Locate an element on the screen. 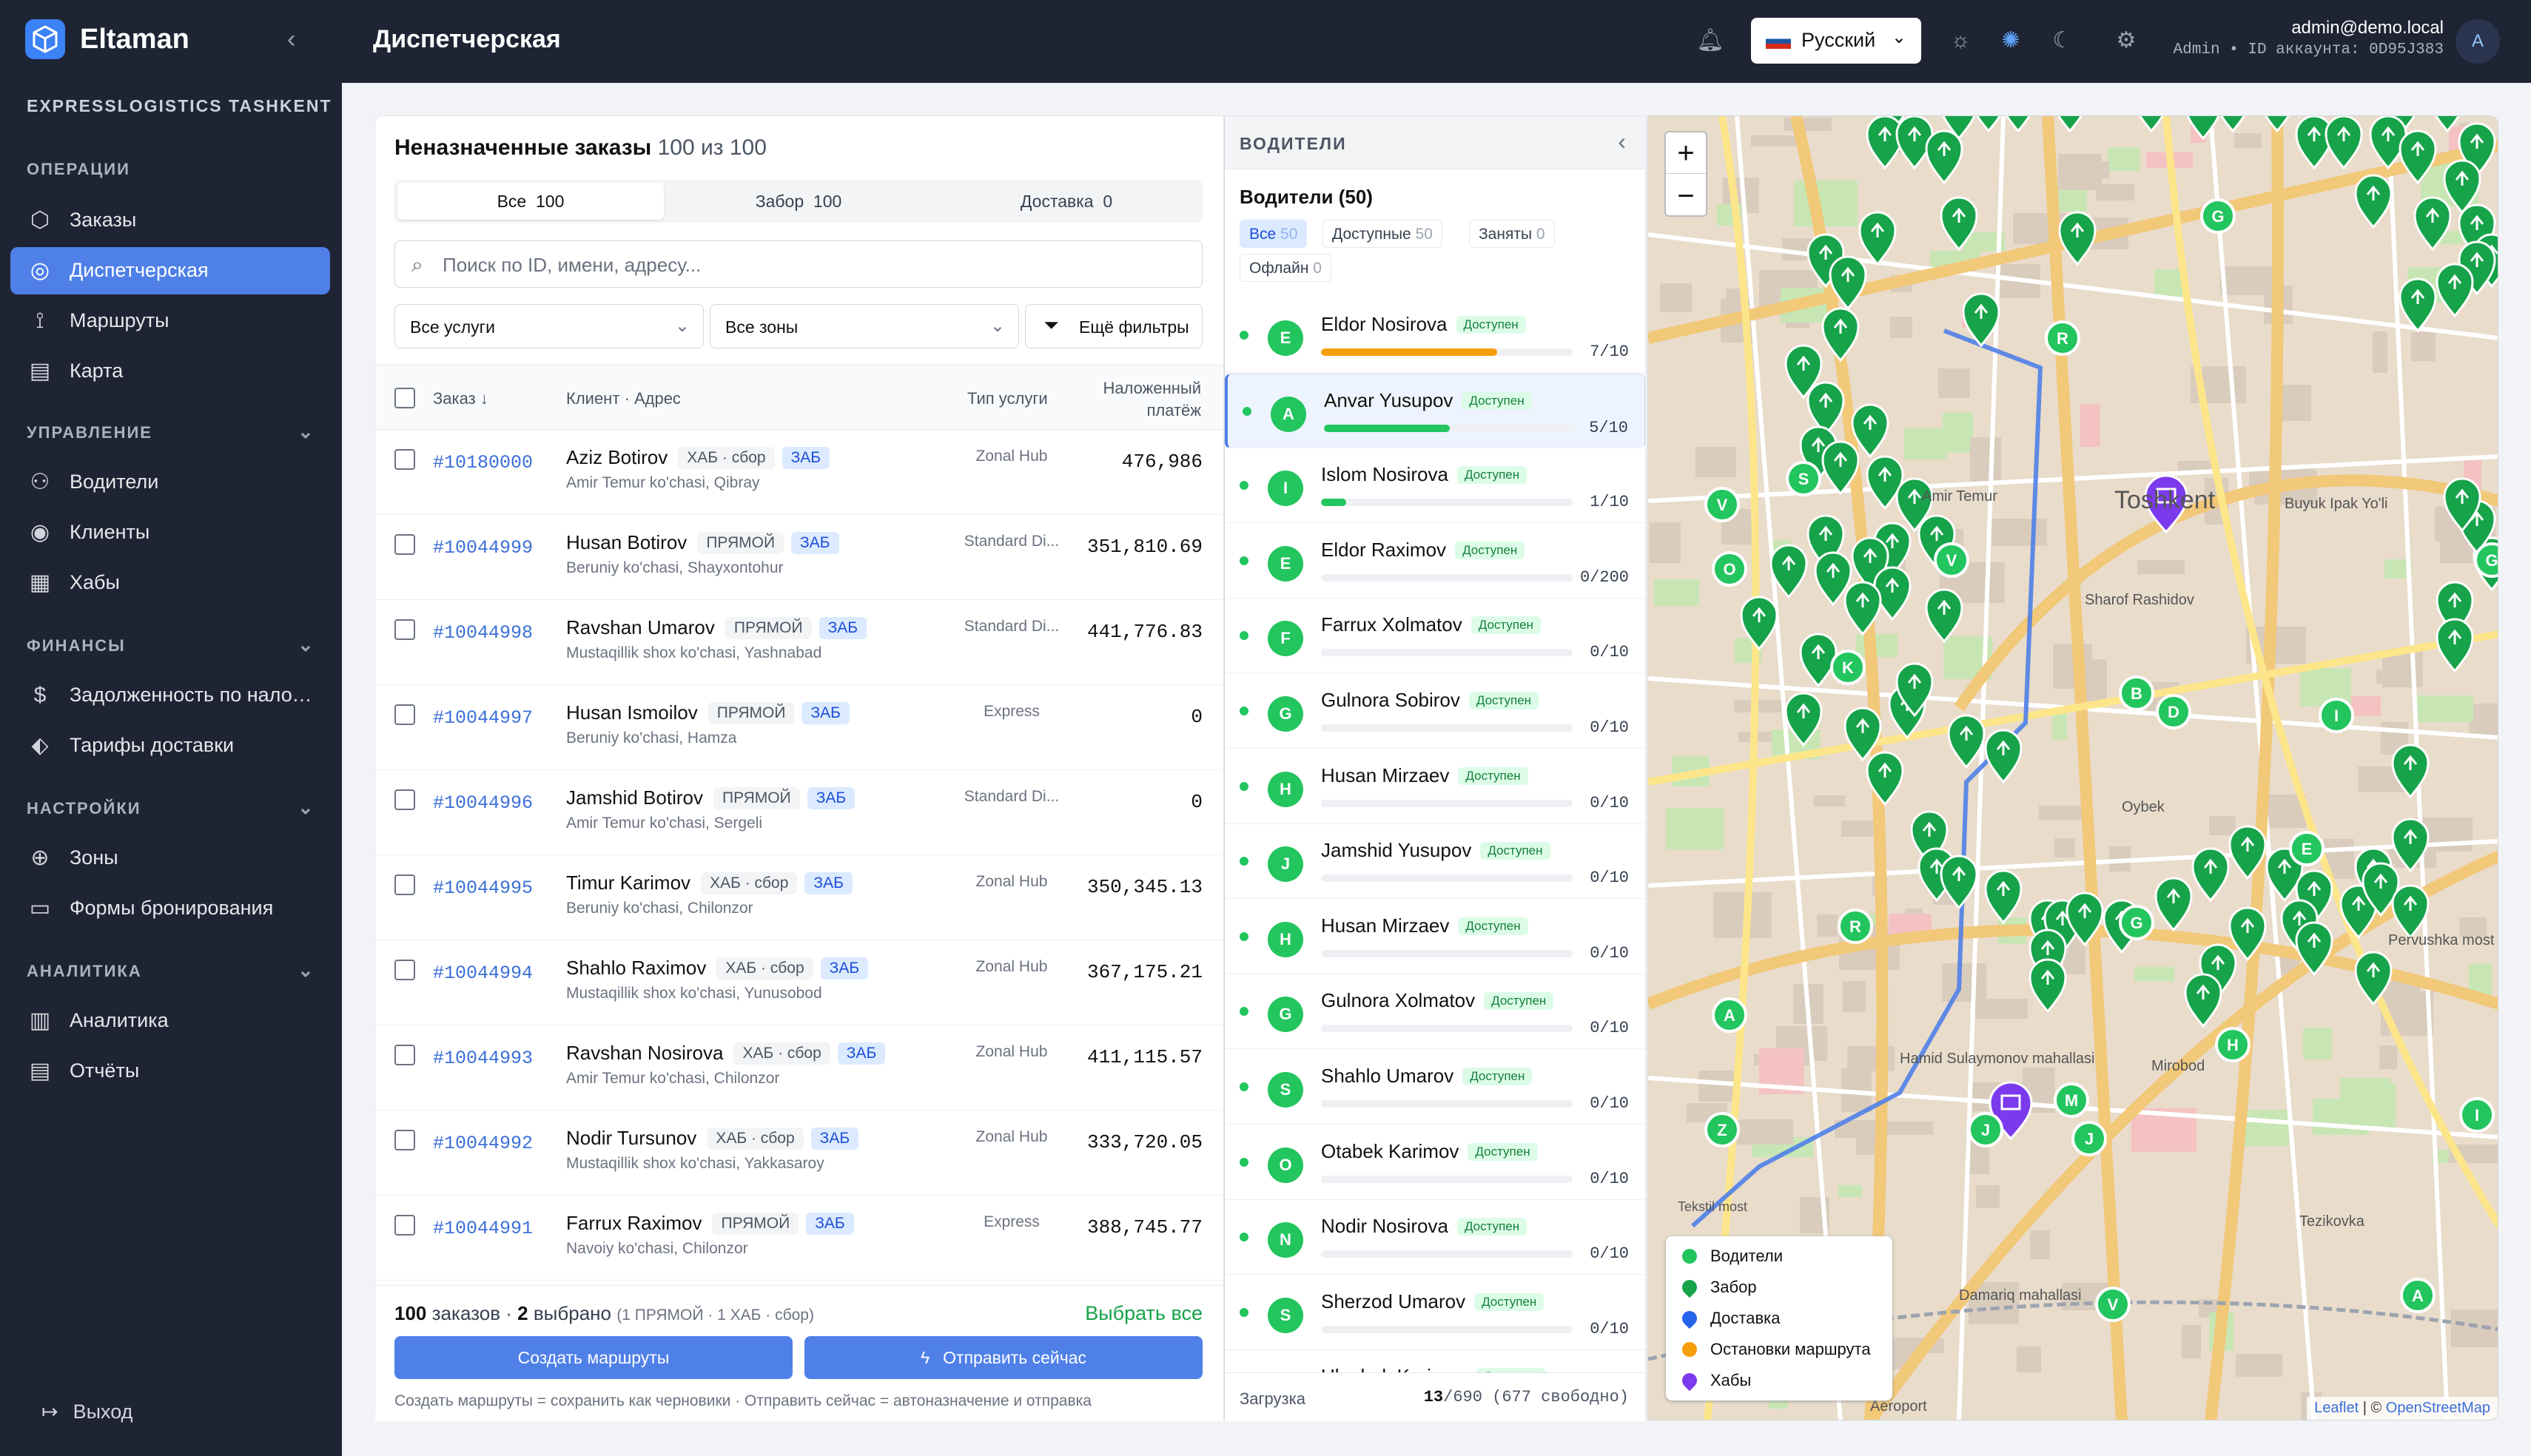 Image resolution: width=2531 pixels, height=1456 pixels. zoom-out-button: − is located at coordinates (1686, 196).